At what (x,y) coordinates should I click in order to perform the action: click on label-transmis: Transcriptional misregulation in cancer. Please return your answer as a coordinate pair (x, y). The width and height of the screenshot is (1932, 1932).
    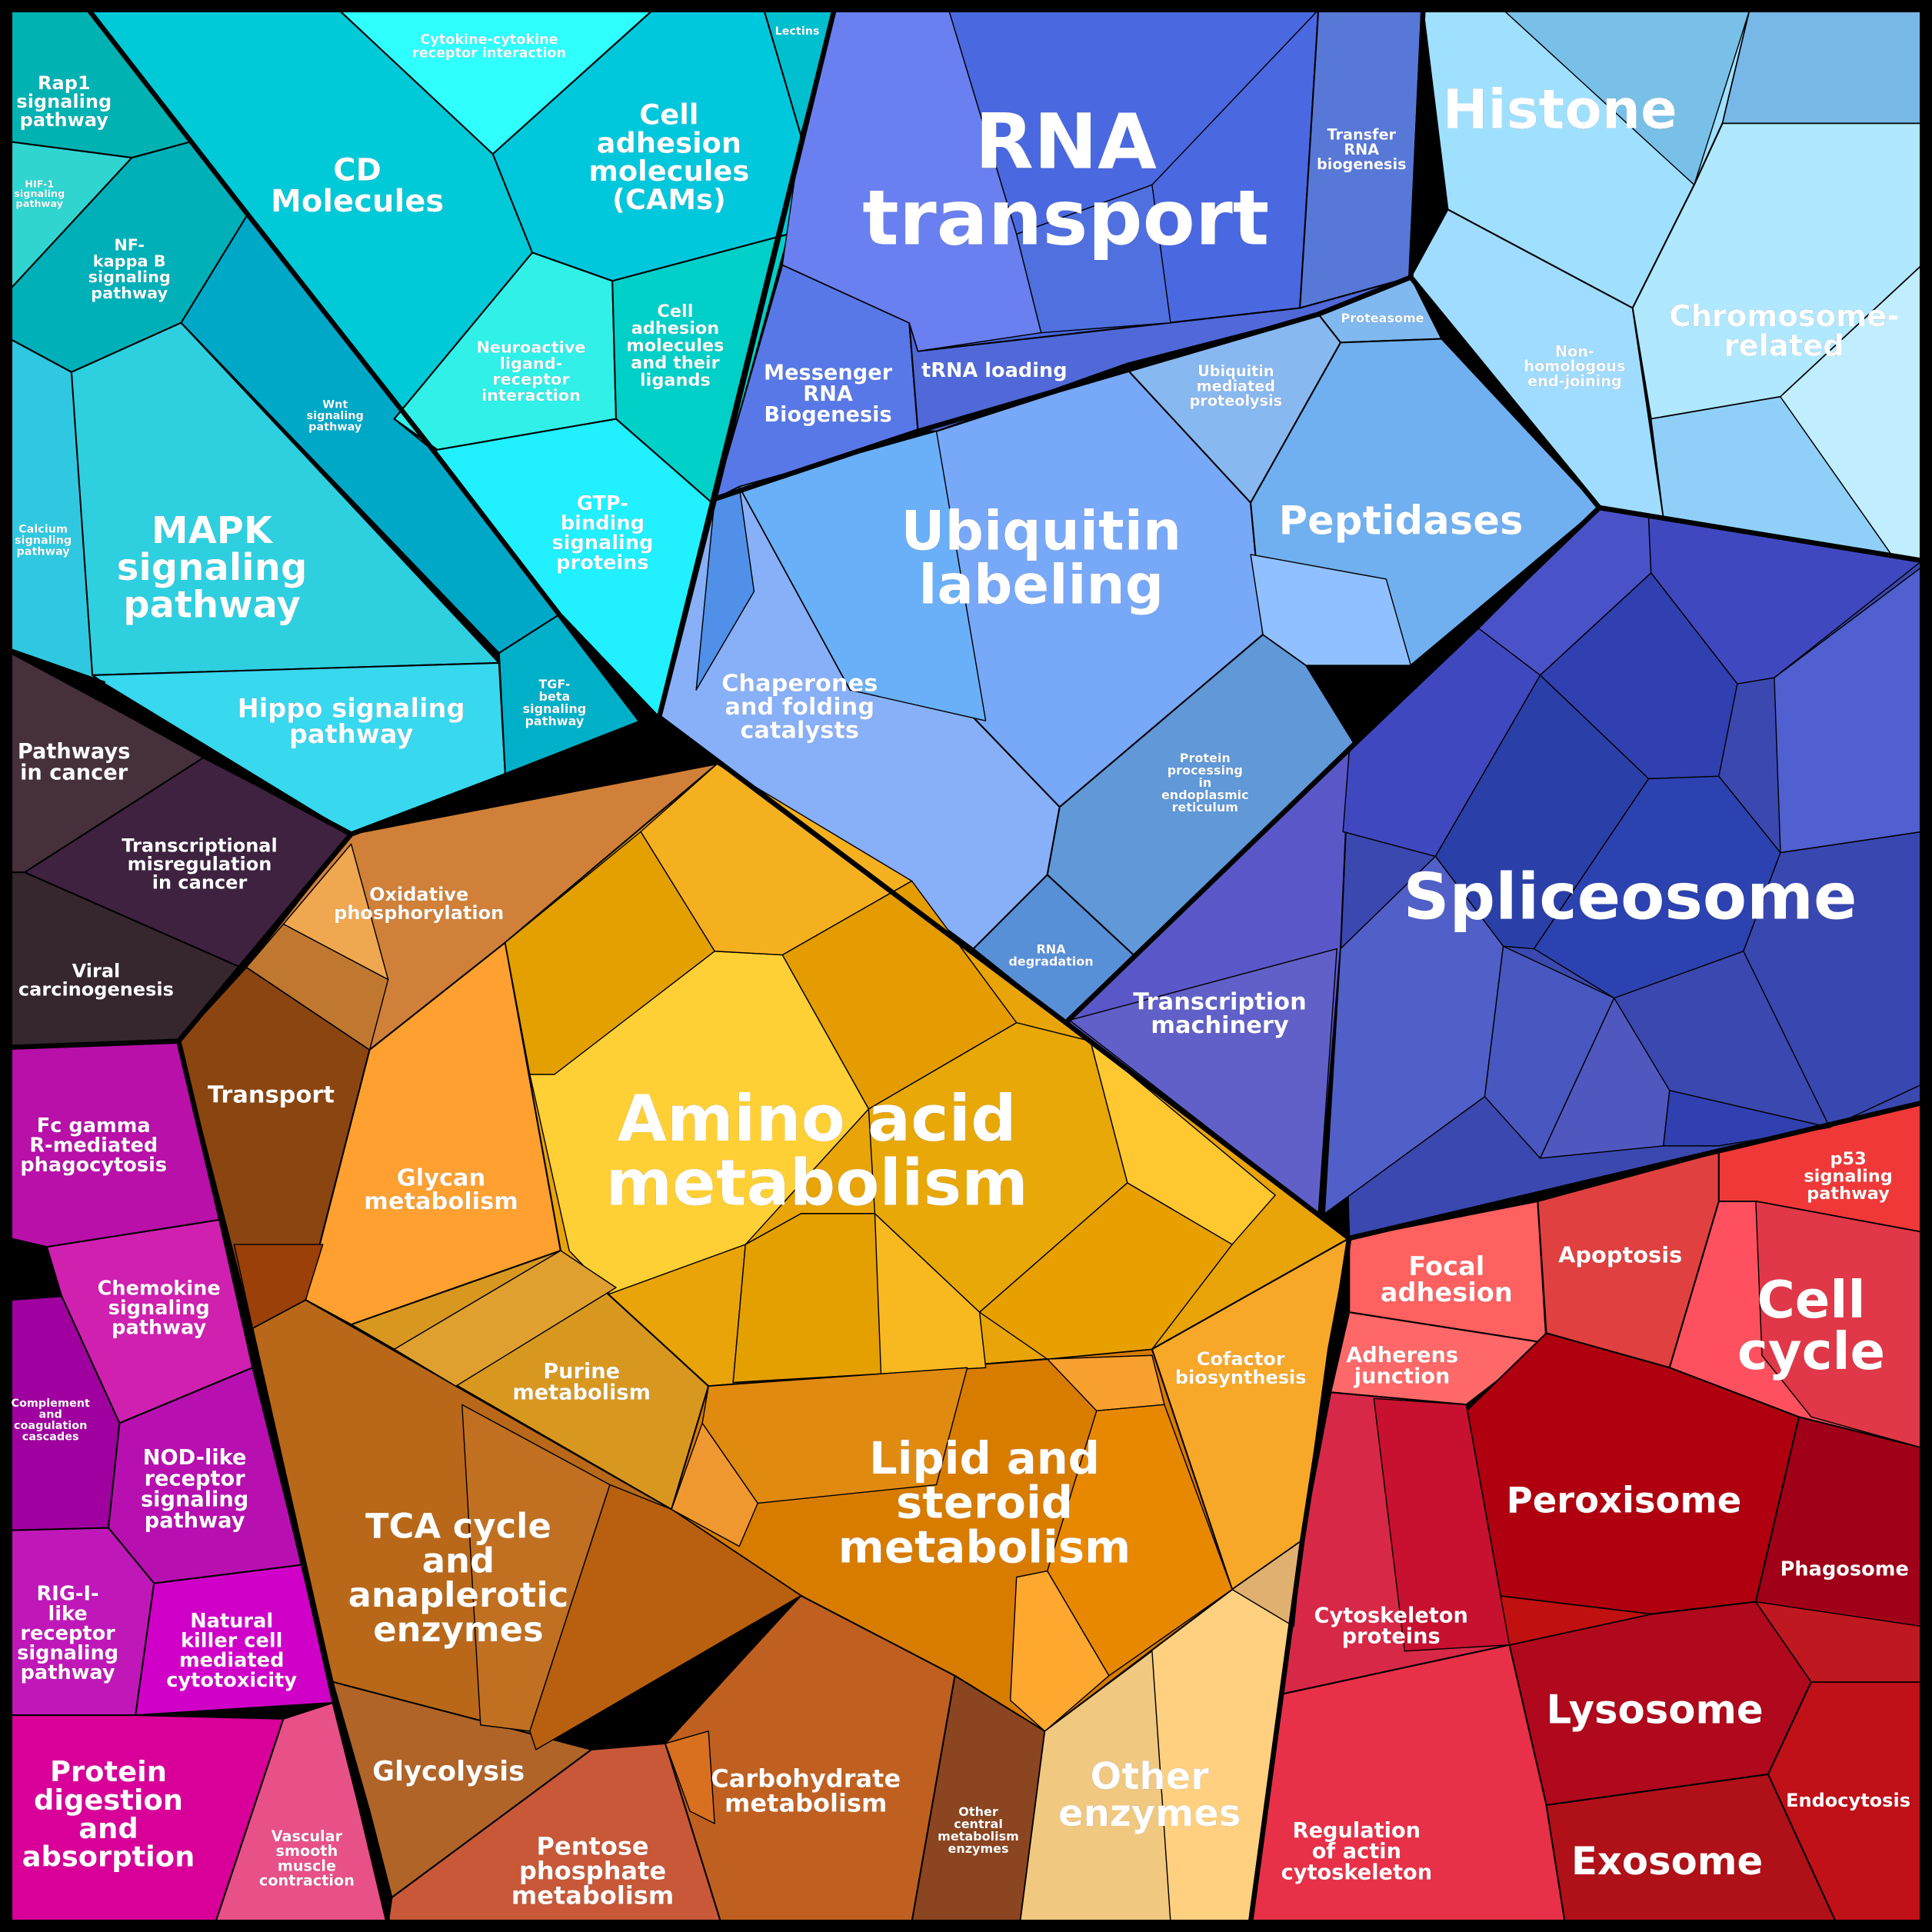
    Looking at the image, I should click on (199, 864).